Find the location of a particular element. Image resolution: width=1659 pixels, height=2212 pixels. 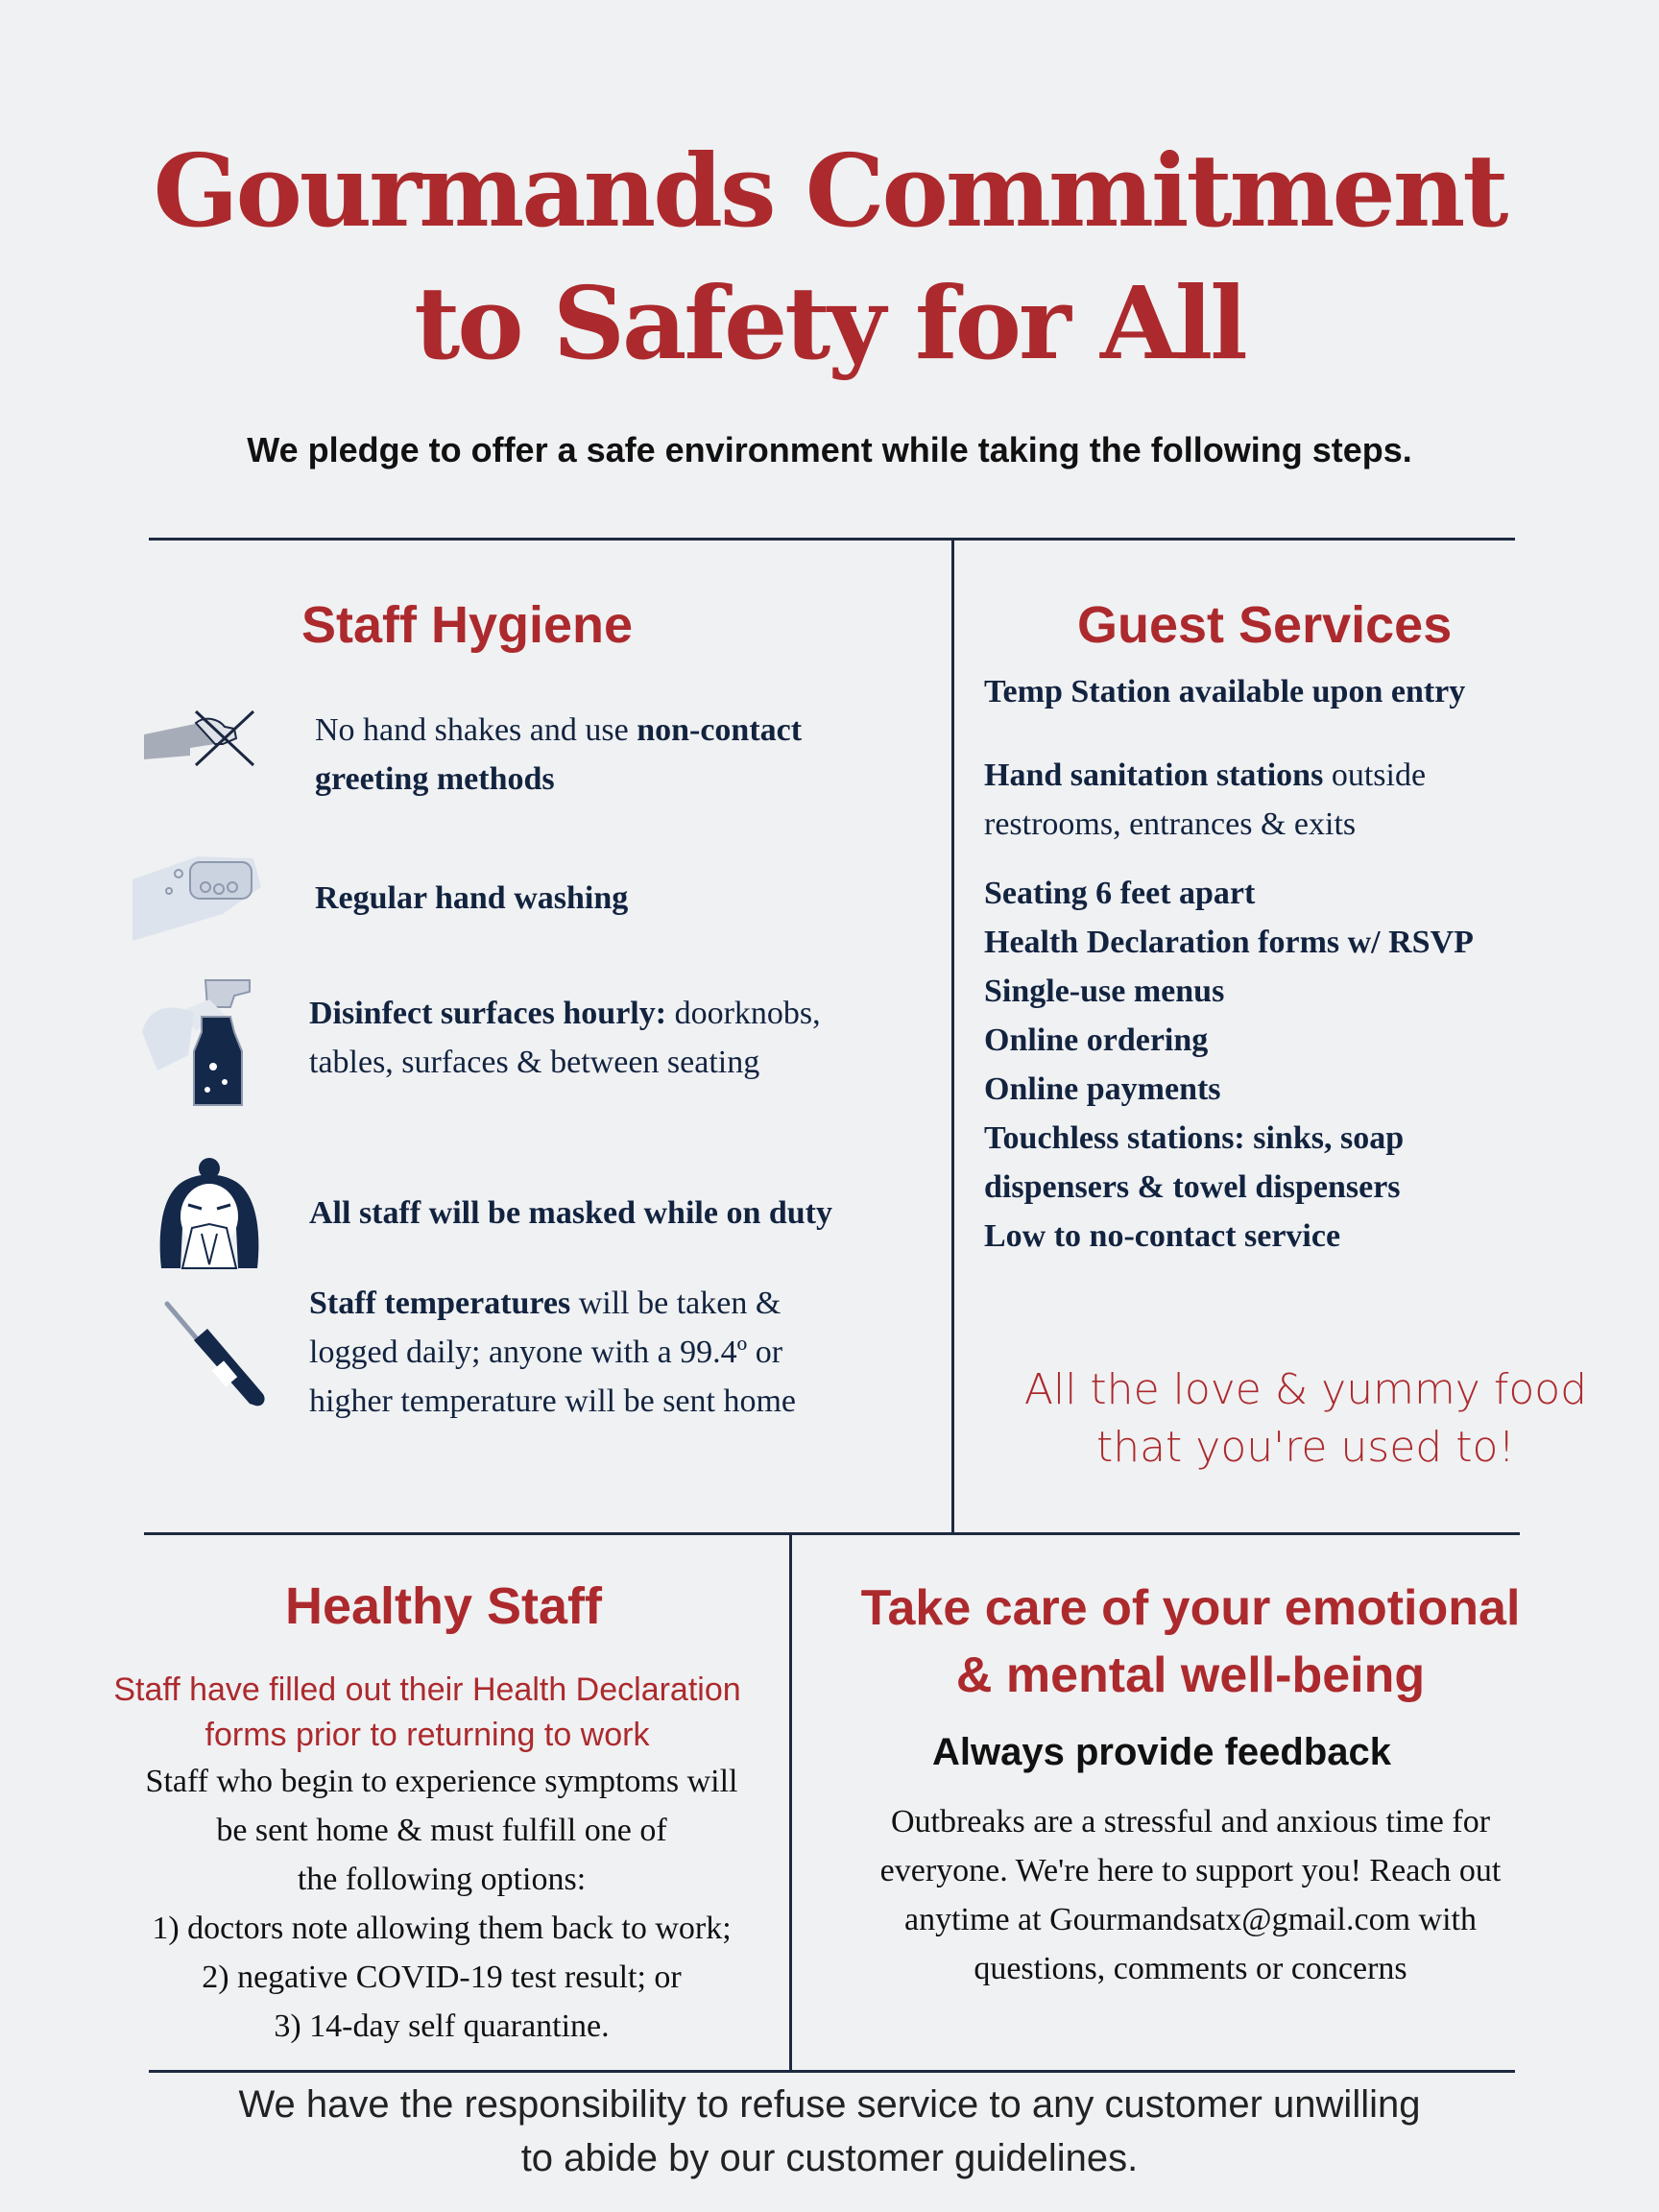

guest-services-heading: Guest Services is located at coordinates (1265, 625).